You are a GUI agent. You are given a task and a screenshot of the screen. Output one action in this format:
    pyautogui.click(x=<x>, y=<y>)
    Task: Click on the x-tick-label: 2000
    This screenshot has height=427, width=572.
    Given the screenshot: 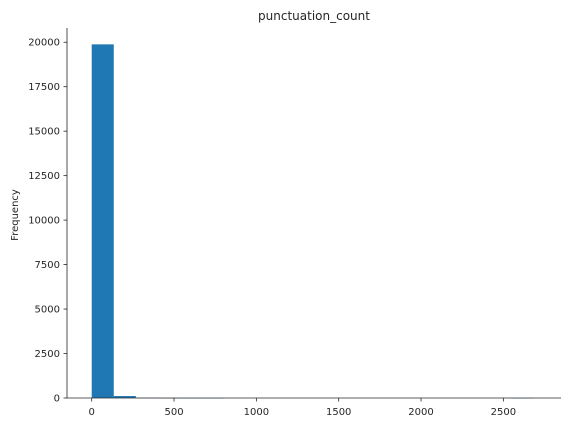 What is the action you would take?
    pyautogui.click(x=420, y=412)
    